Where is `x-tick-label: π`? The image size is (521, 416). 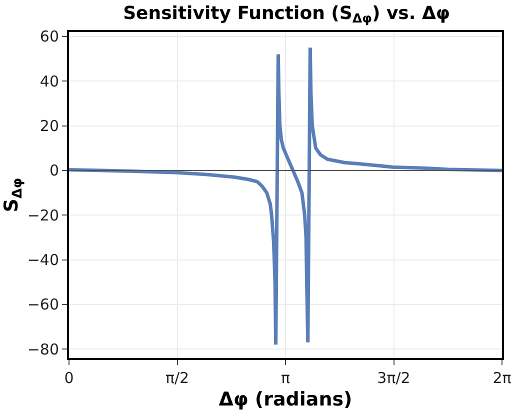
x-tick-label: π is located at coordinates (285, 378).